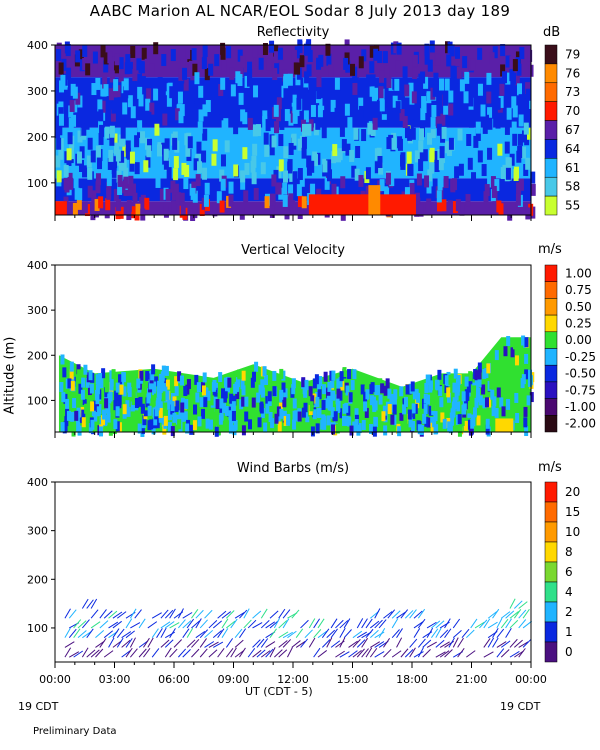 This screenshot has height=750, width=600. Describe the element at coordinates (37, 265) in the screenshot. I see `y-tick-label: 400` at that location.